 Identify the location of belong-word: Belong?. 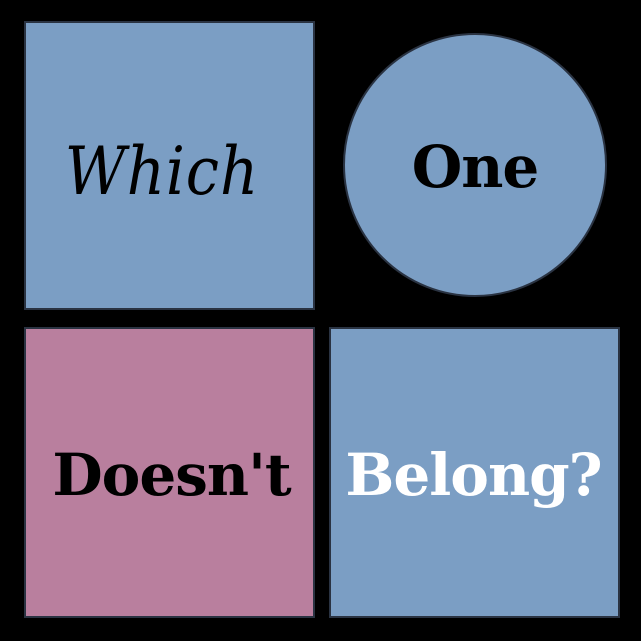
(473, 474).